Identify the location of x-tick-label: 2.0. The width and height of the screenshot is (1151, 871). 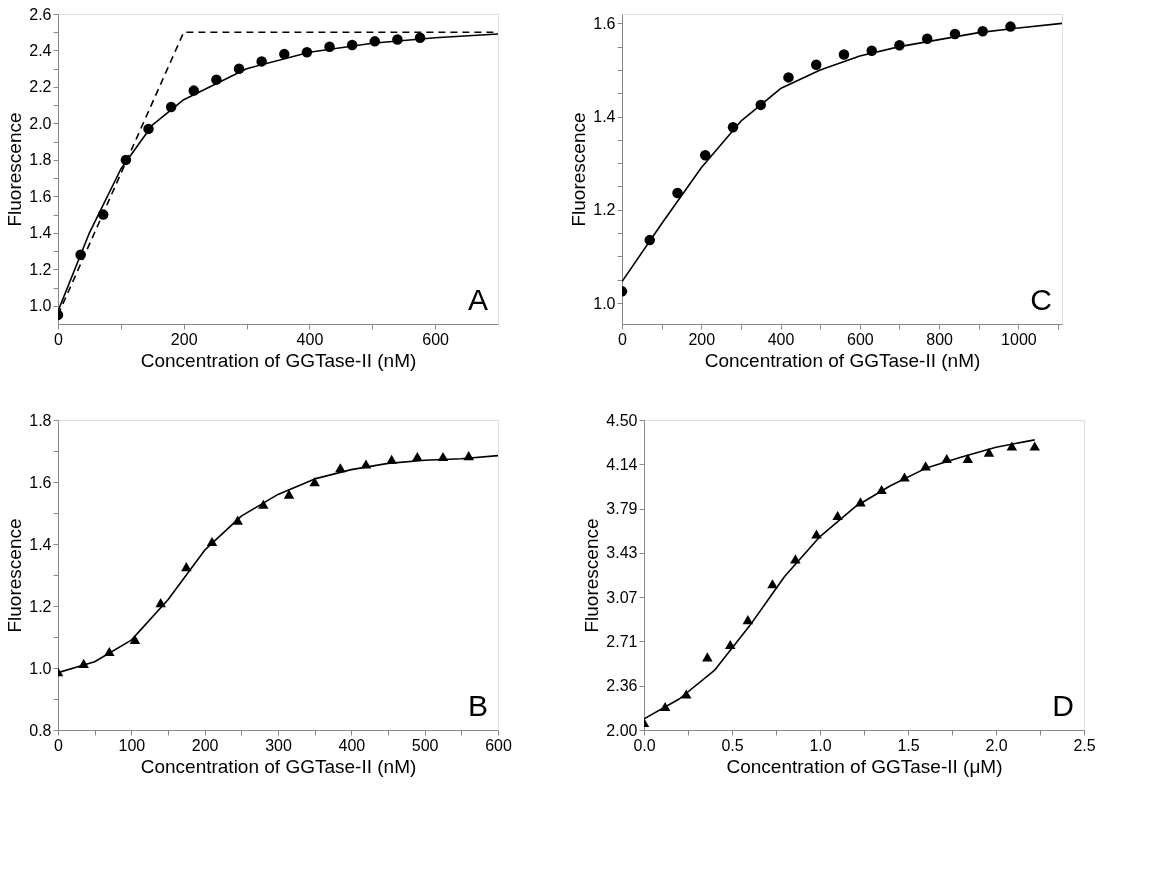
(996, 745).